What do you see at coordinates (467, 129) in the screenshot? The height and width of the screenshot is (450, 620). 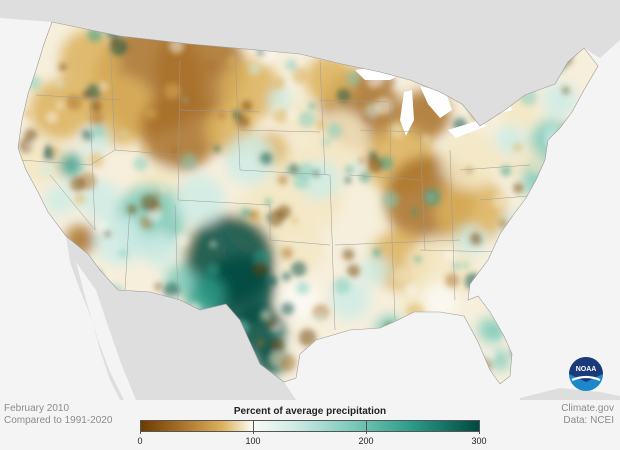 I see `lake-erie` at bounding box center [467, 129].